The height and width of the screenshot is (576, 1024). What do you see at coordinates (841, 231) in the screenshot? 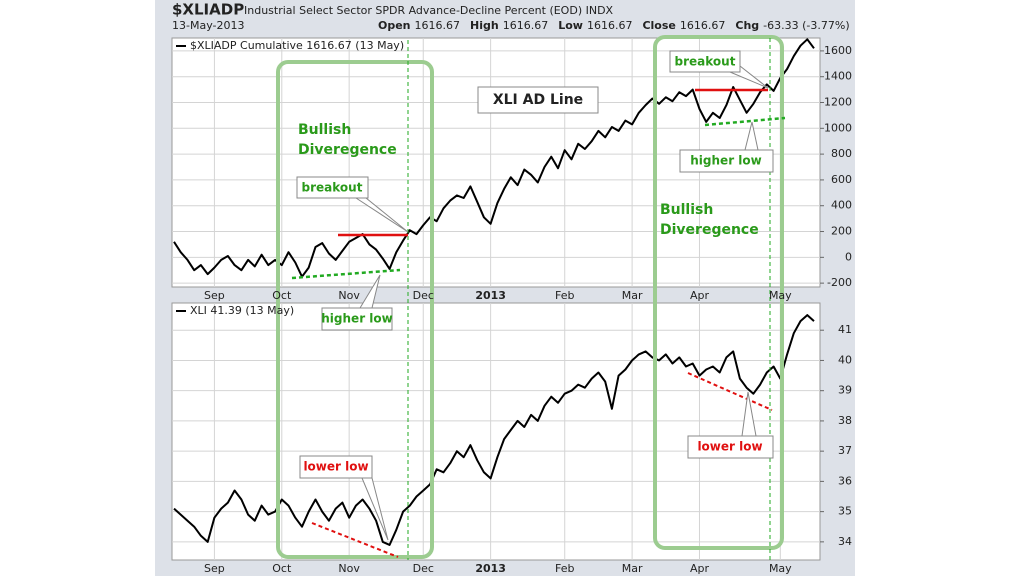
I see `y-tick-label: 200` at bounding box center [841, 231].